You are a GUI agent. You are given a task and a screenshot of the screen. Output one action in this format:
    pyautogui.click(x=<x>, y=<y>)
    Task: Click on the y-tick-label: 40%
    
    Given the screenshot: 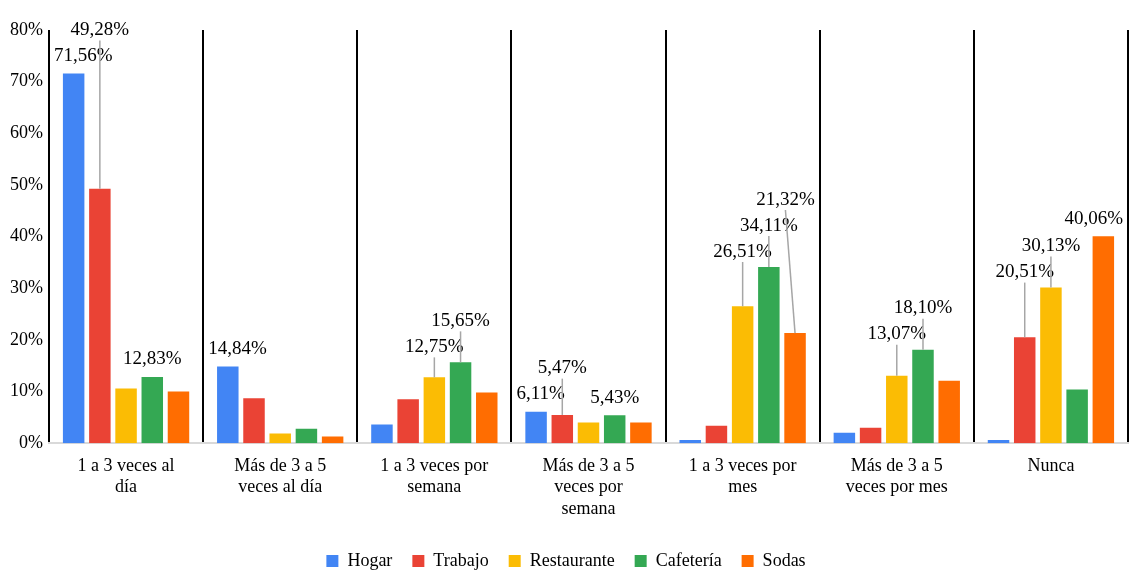 What is the action you would take?
    pyautogui.click(x=26, y=235)
    